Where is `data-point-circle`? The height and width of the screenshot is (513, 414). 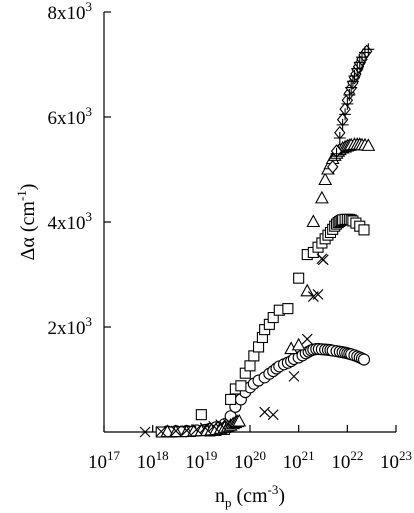 data-point-circle is located at coordinates (364, 359).